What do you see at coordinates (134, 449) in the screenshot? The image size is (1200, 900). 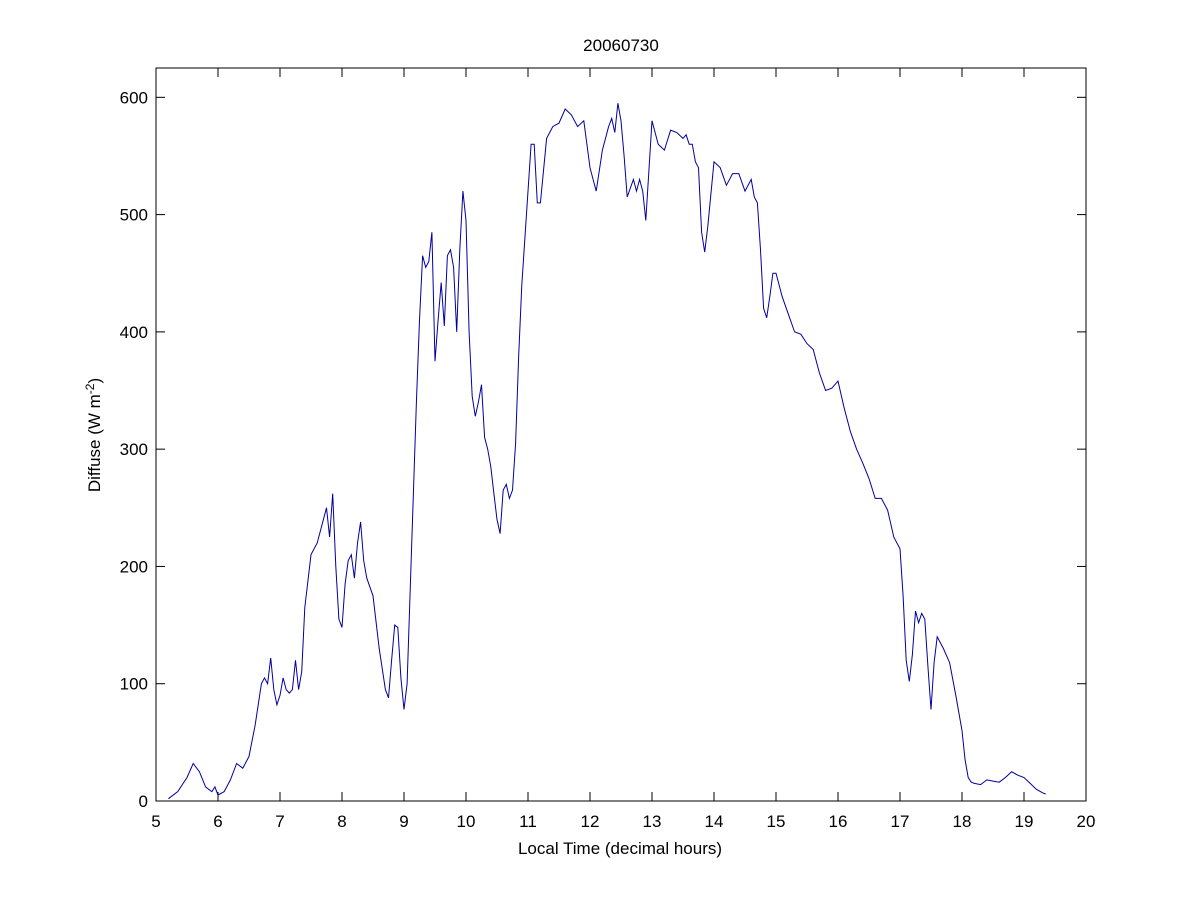 I see `y-tick-label: 300` at bounding box center [134, 449].